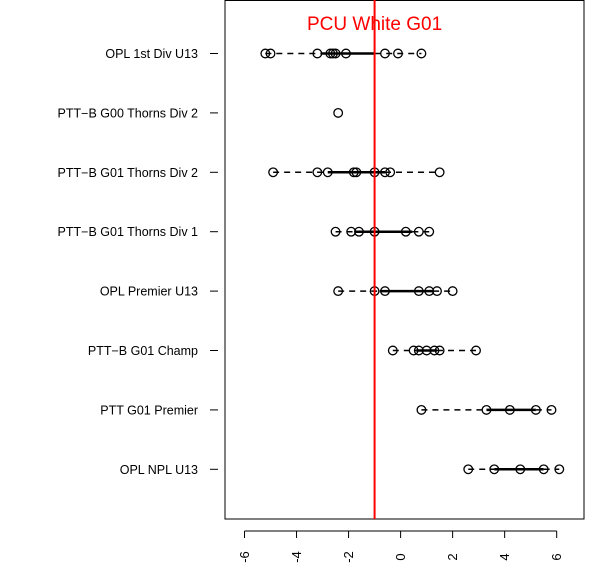  Describe the element at coordinates (149, 410) in the screenshot. I see `y-tick-label: PTT G01 Premier` at that location.